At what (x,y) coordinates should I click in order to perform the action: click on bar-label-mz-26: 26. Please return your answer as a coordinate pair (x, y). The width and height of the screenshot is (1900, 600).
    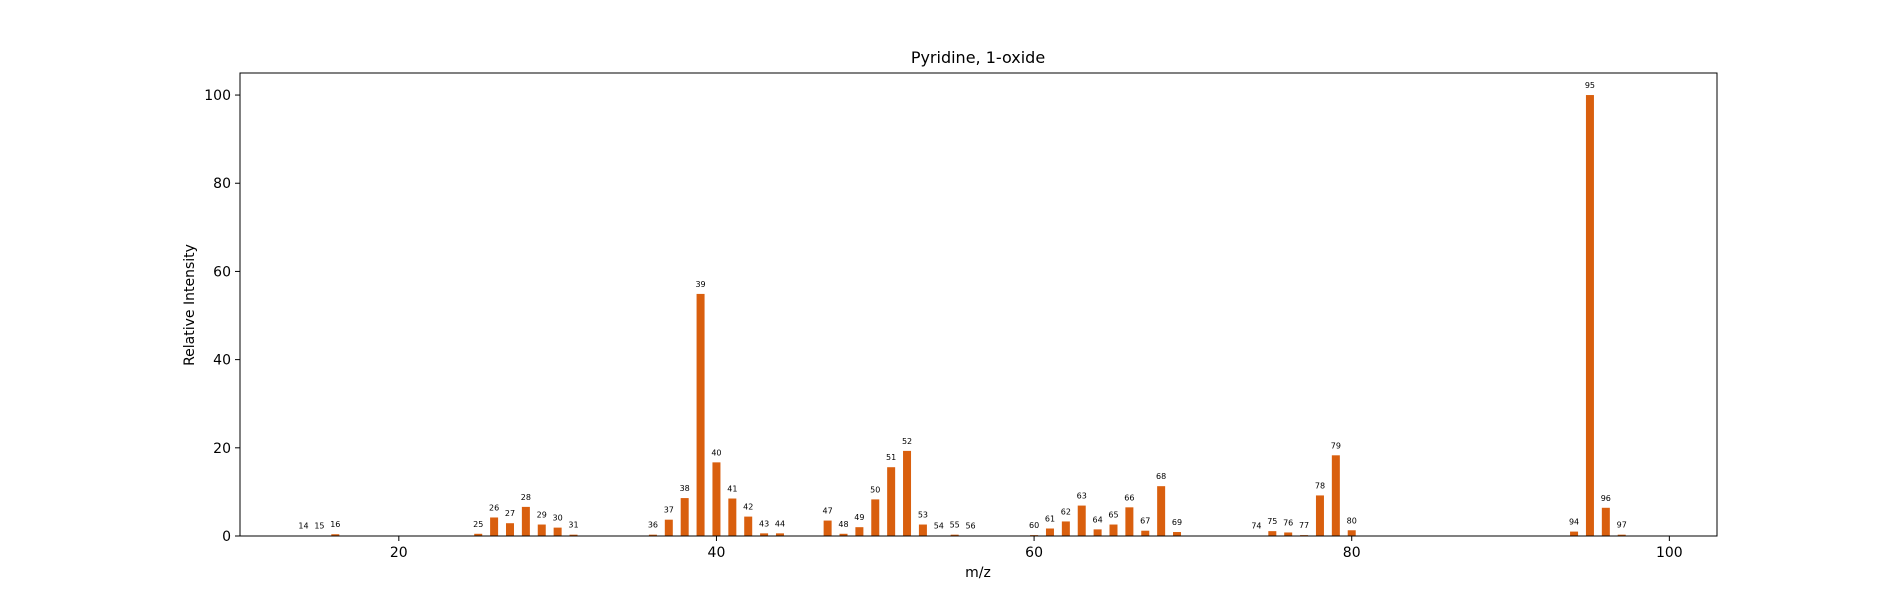
    Looking at the image, I should click on (494, 507).